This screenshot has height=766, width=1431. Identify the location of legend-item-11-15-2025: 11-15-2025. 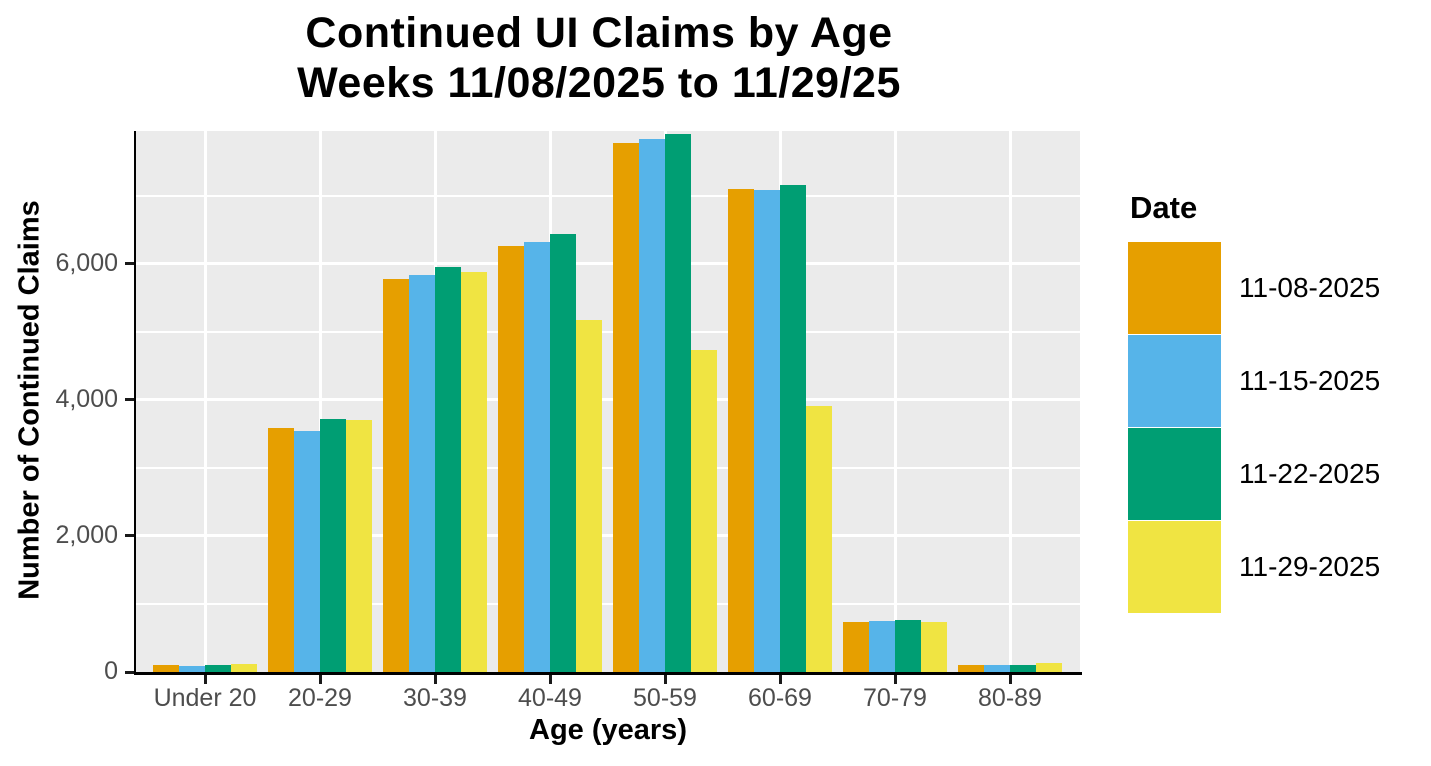
(1254, 381).